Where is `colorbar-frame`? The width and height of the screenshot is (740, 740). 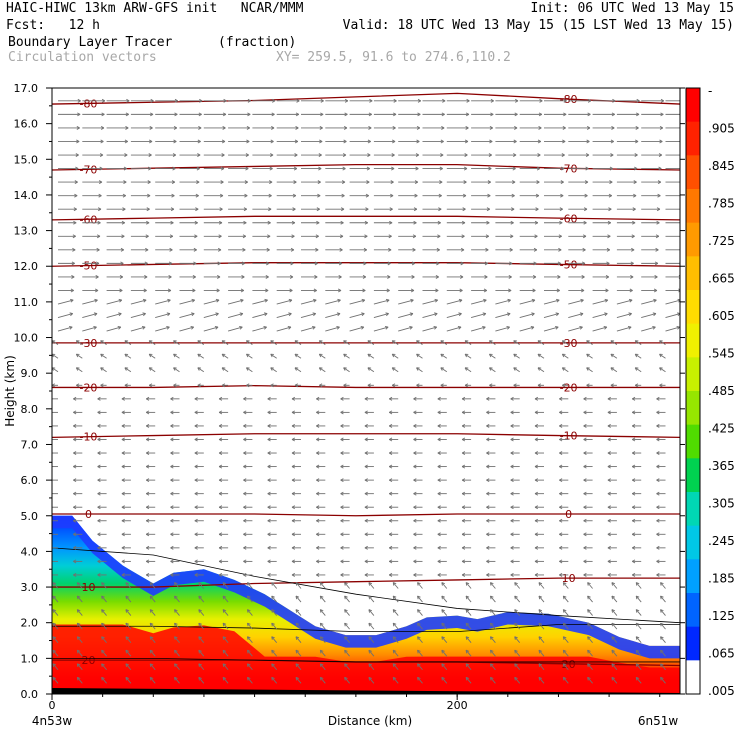 colorbar-frame is located at coordinates (693, 391).